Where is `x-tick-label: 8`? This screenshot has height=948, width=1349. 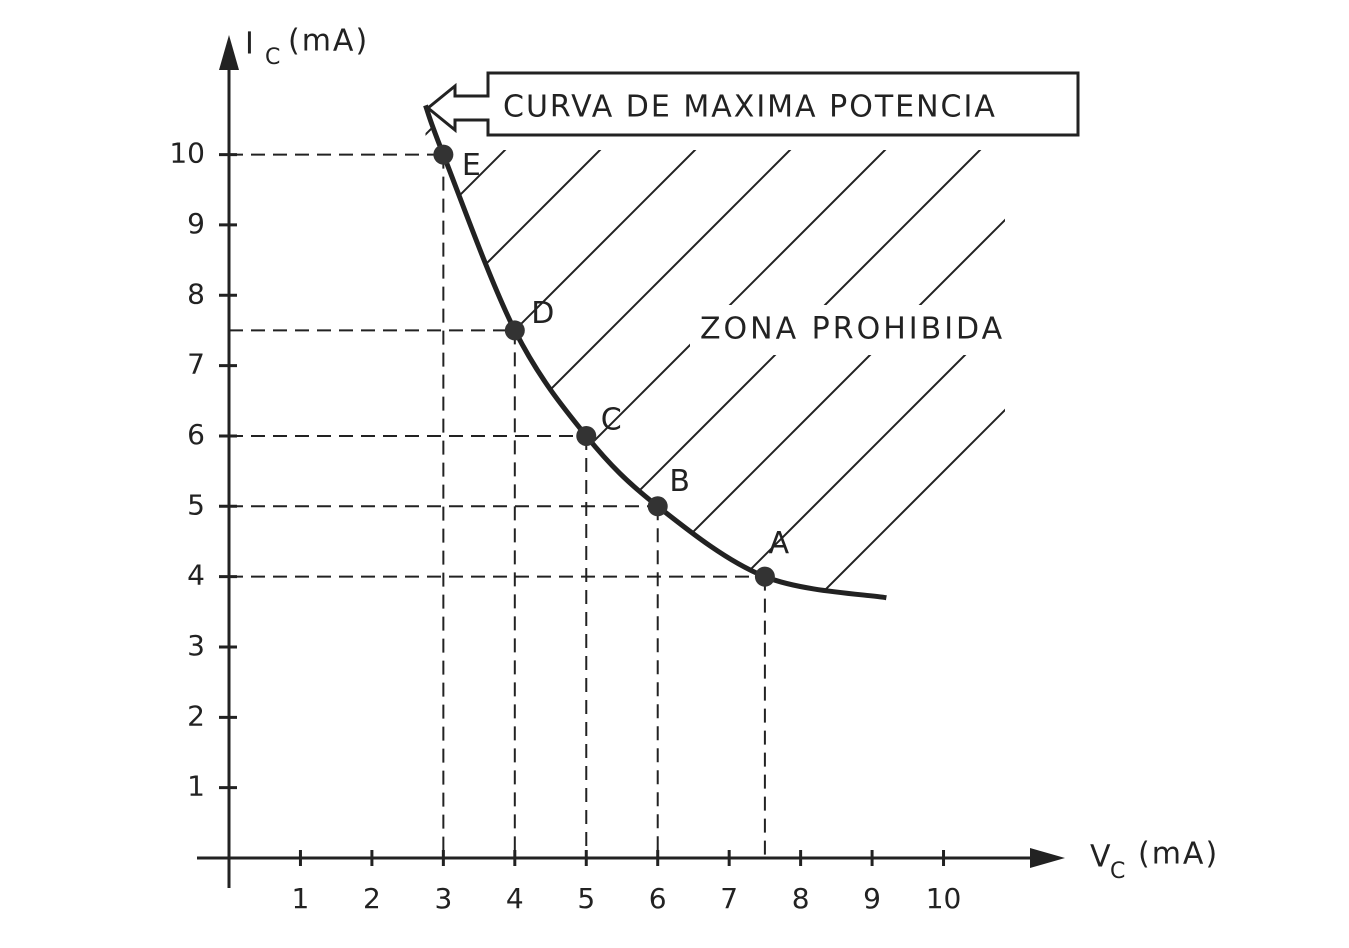 x-tick-label: 8 is located at coordinates (801, 898).